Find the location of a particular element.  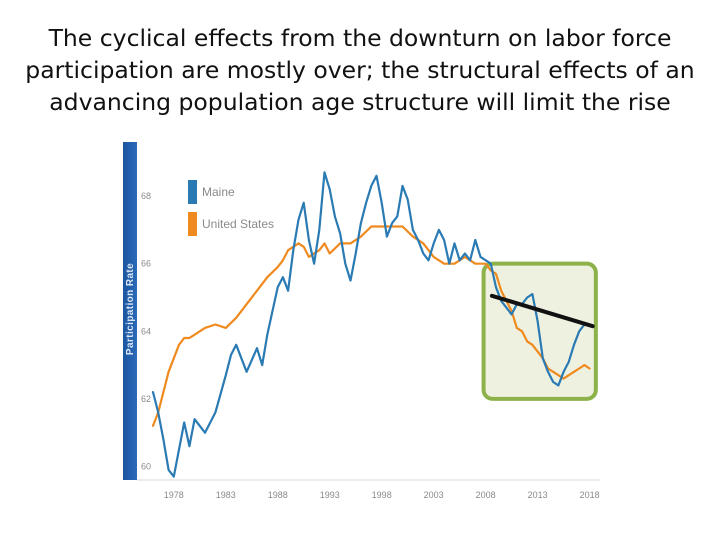

x-tick-label: 2003 is located at coordinates (434, 495).